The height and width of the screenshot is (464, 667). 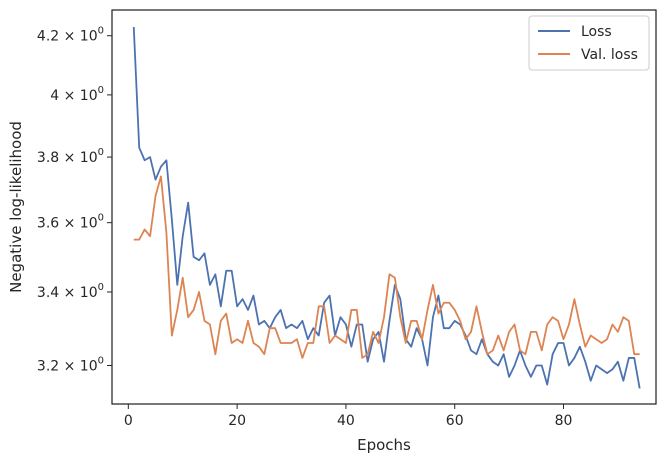 I want to click on y-tick-label: 3.2 × 100, so click(x=70, y=364).